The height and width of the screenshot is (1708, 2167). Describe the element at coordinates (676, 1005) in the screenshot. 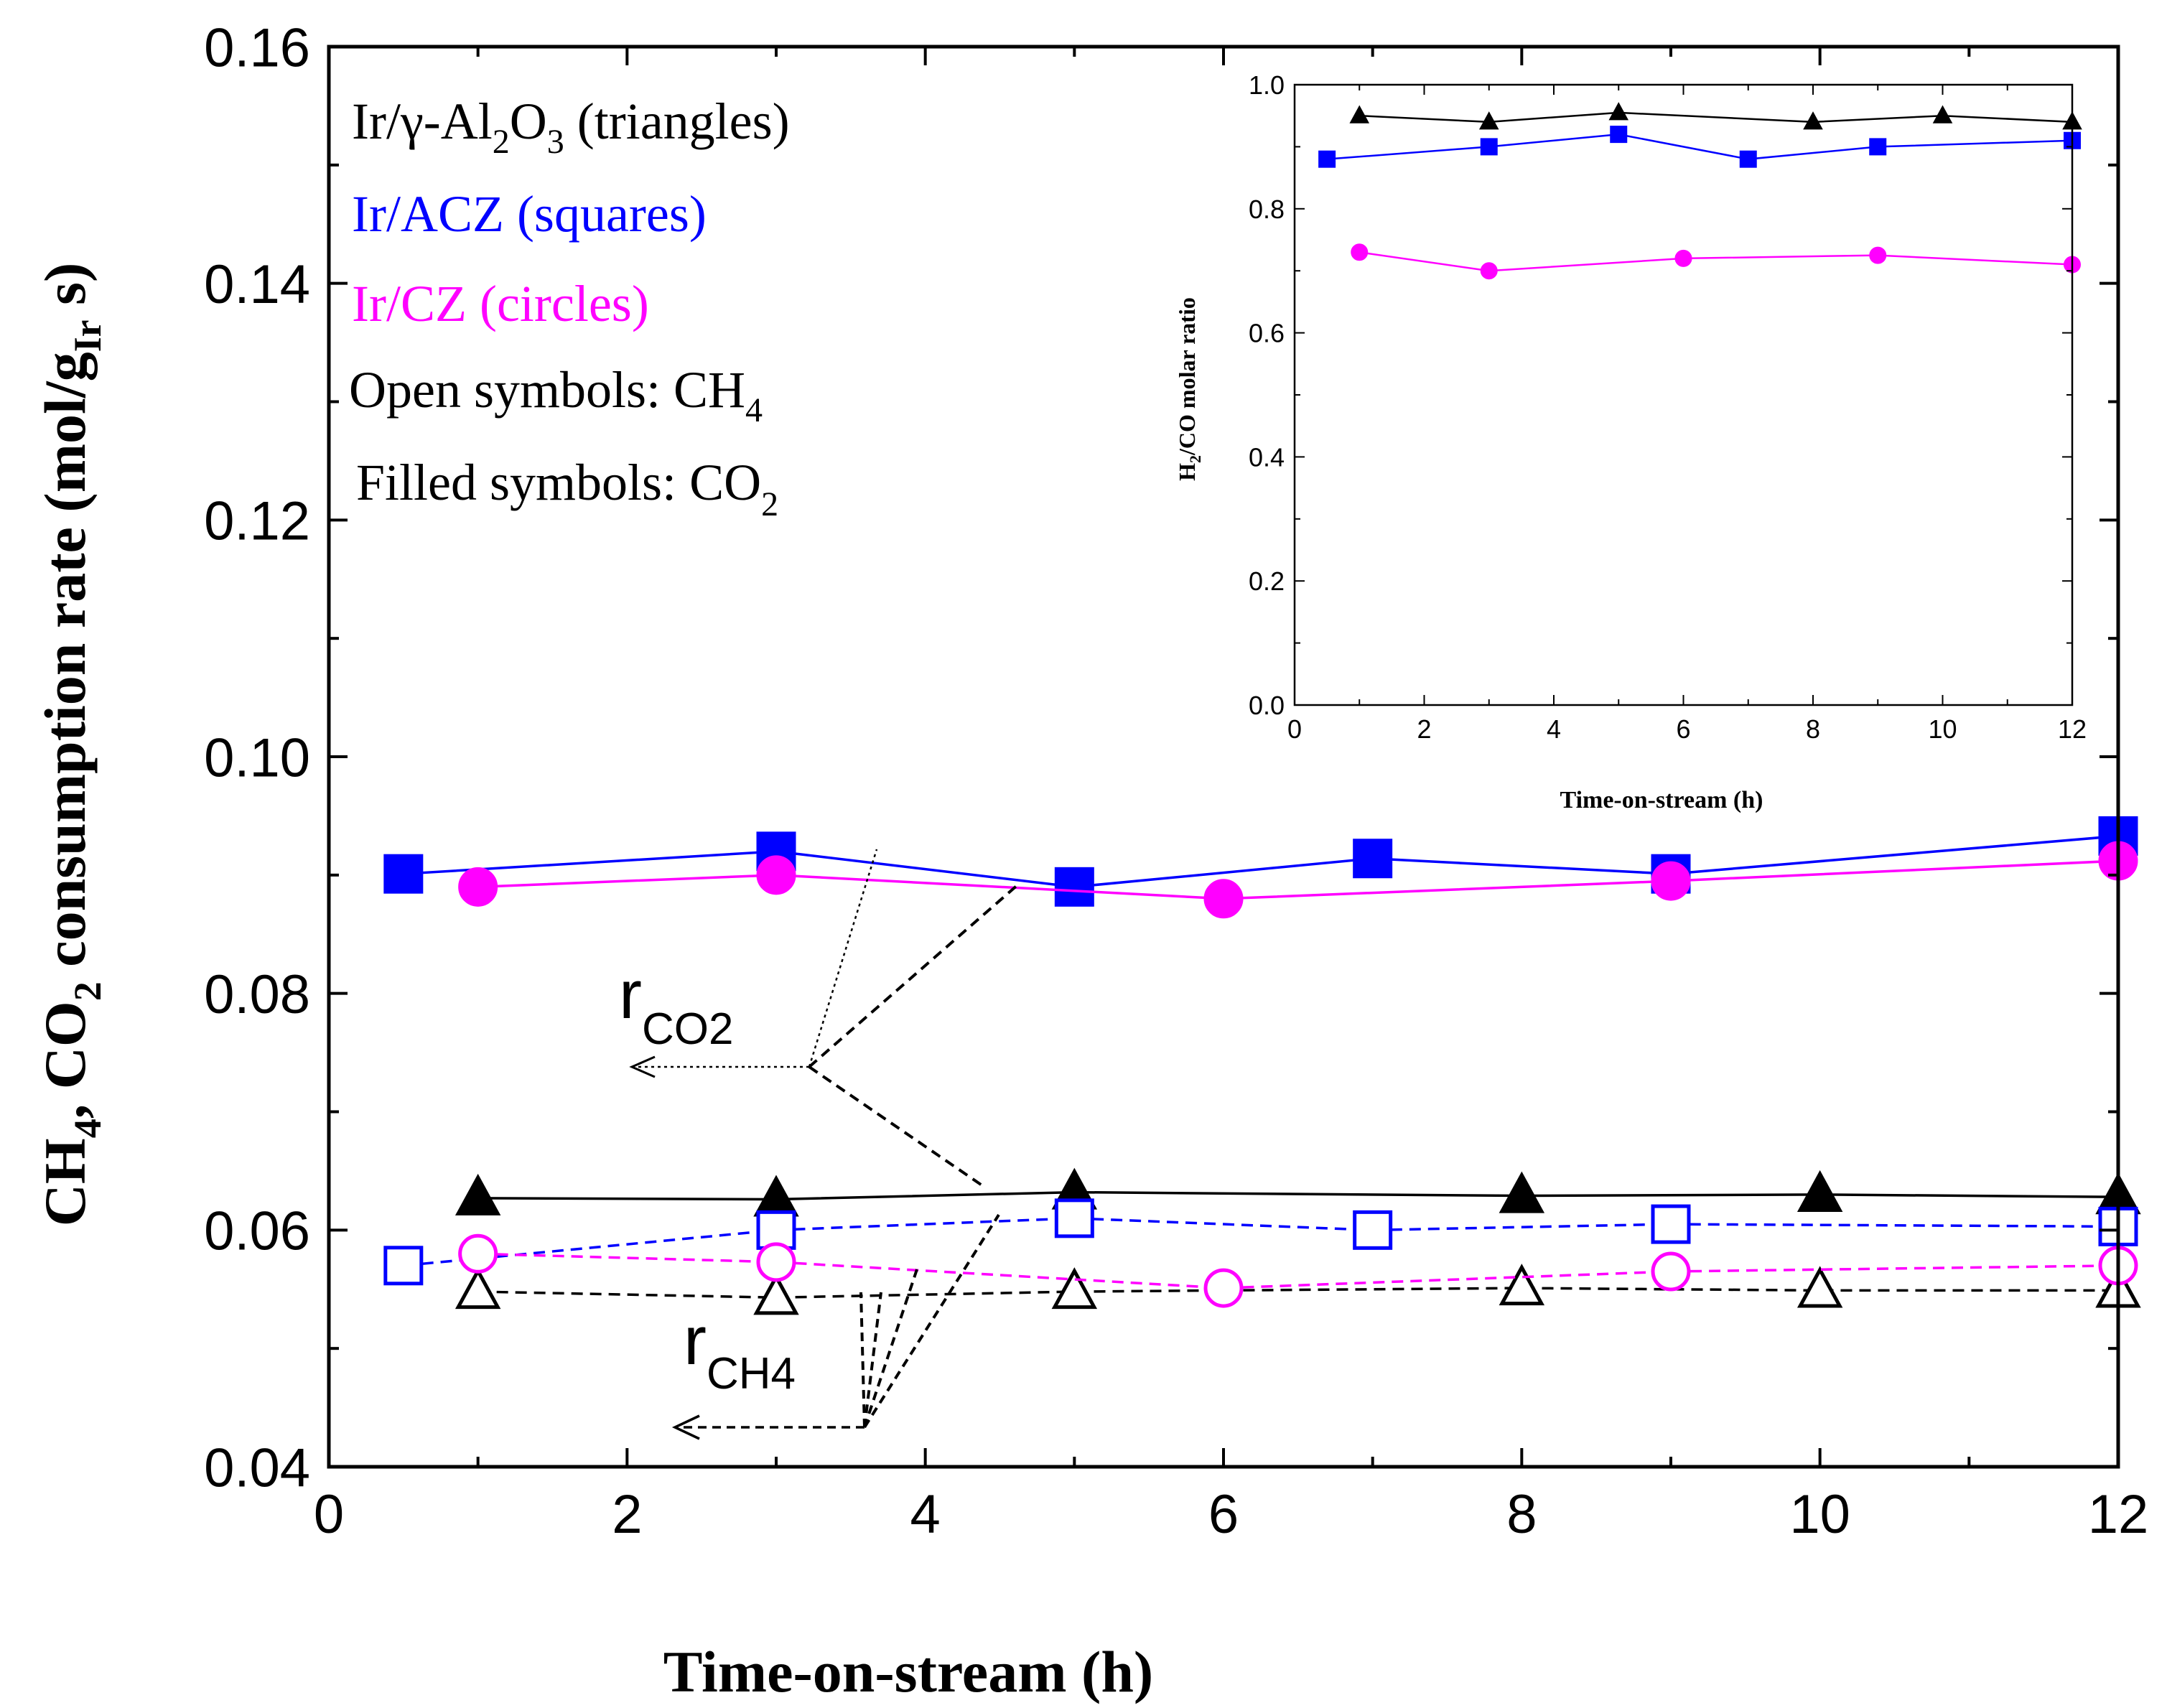

I see `annotation-rco2: rCO2` at that location.